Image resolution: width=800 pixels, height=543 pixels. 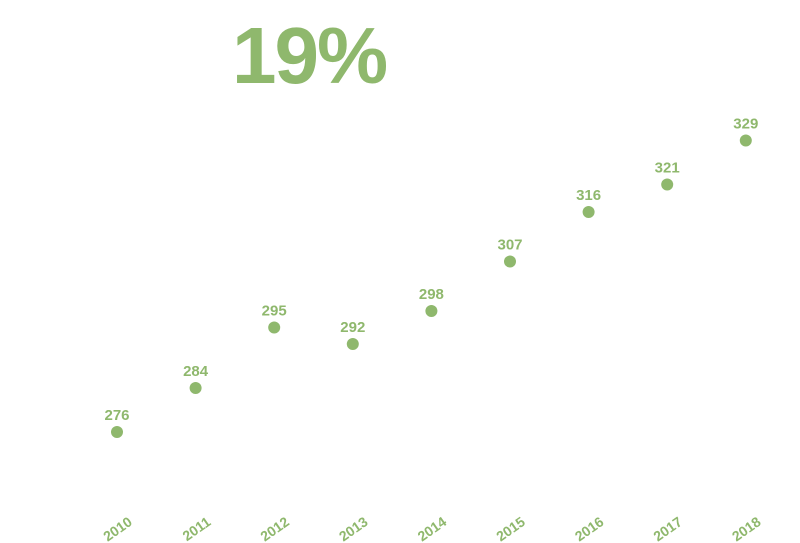 I want to click on data-label-2017: 321, so click(x=667, y=168).